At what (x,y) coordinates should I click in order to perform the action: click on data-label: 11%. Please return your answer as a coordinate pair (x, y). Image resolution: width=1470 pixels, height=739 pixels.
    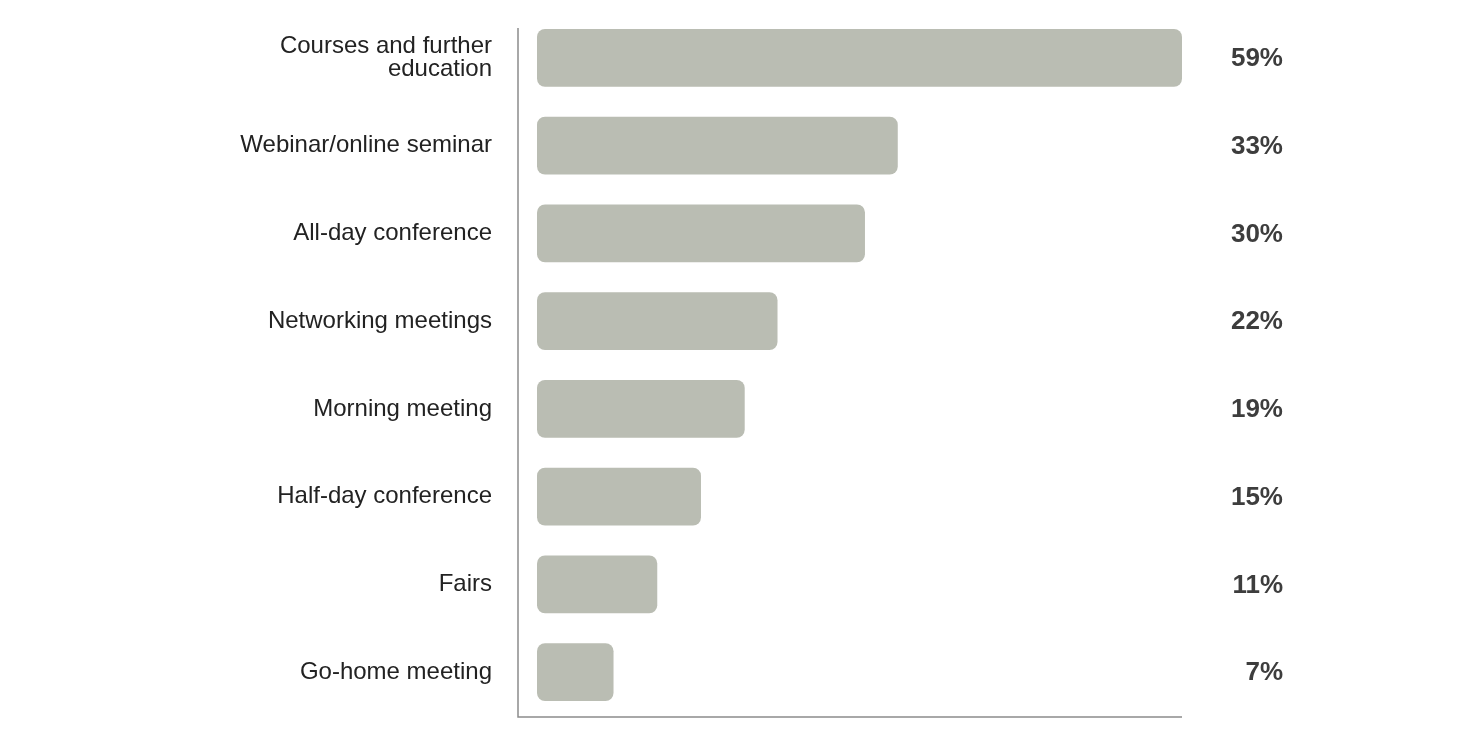
    Looking at the image, I should click on (1257, 583).